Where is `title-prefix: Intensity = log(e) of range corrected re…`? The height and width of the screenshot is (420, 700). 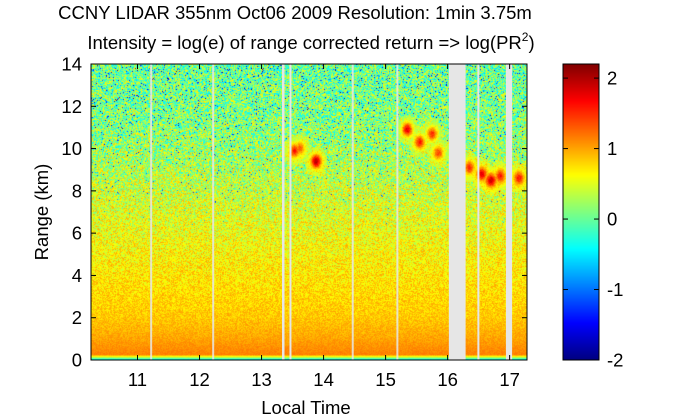
title-prefix: Intensity = log(e) of range corrected re… is located at coordinates (304, 42).